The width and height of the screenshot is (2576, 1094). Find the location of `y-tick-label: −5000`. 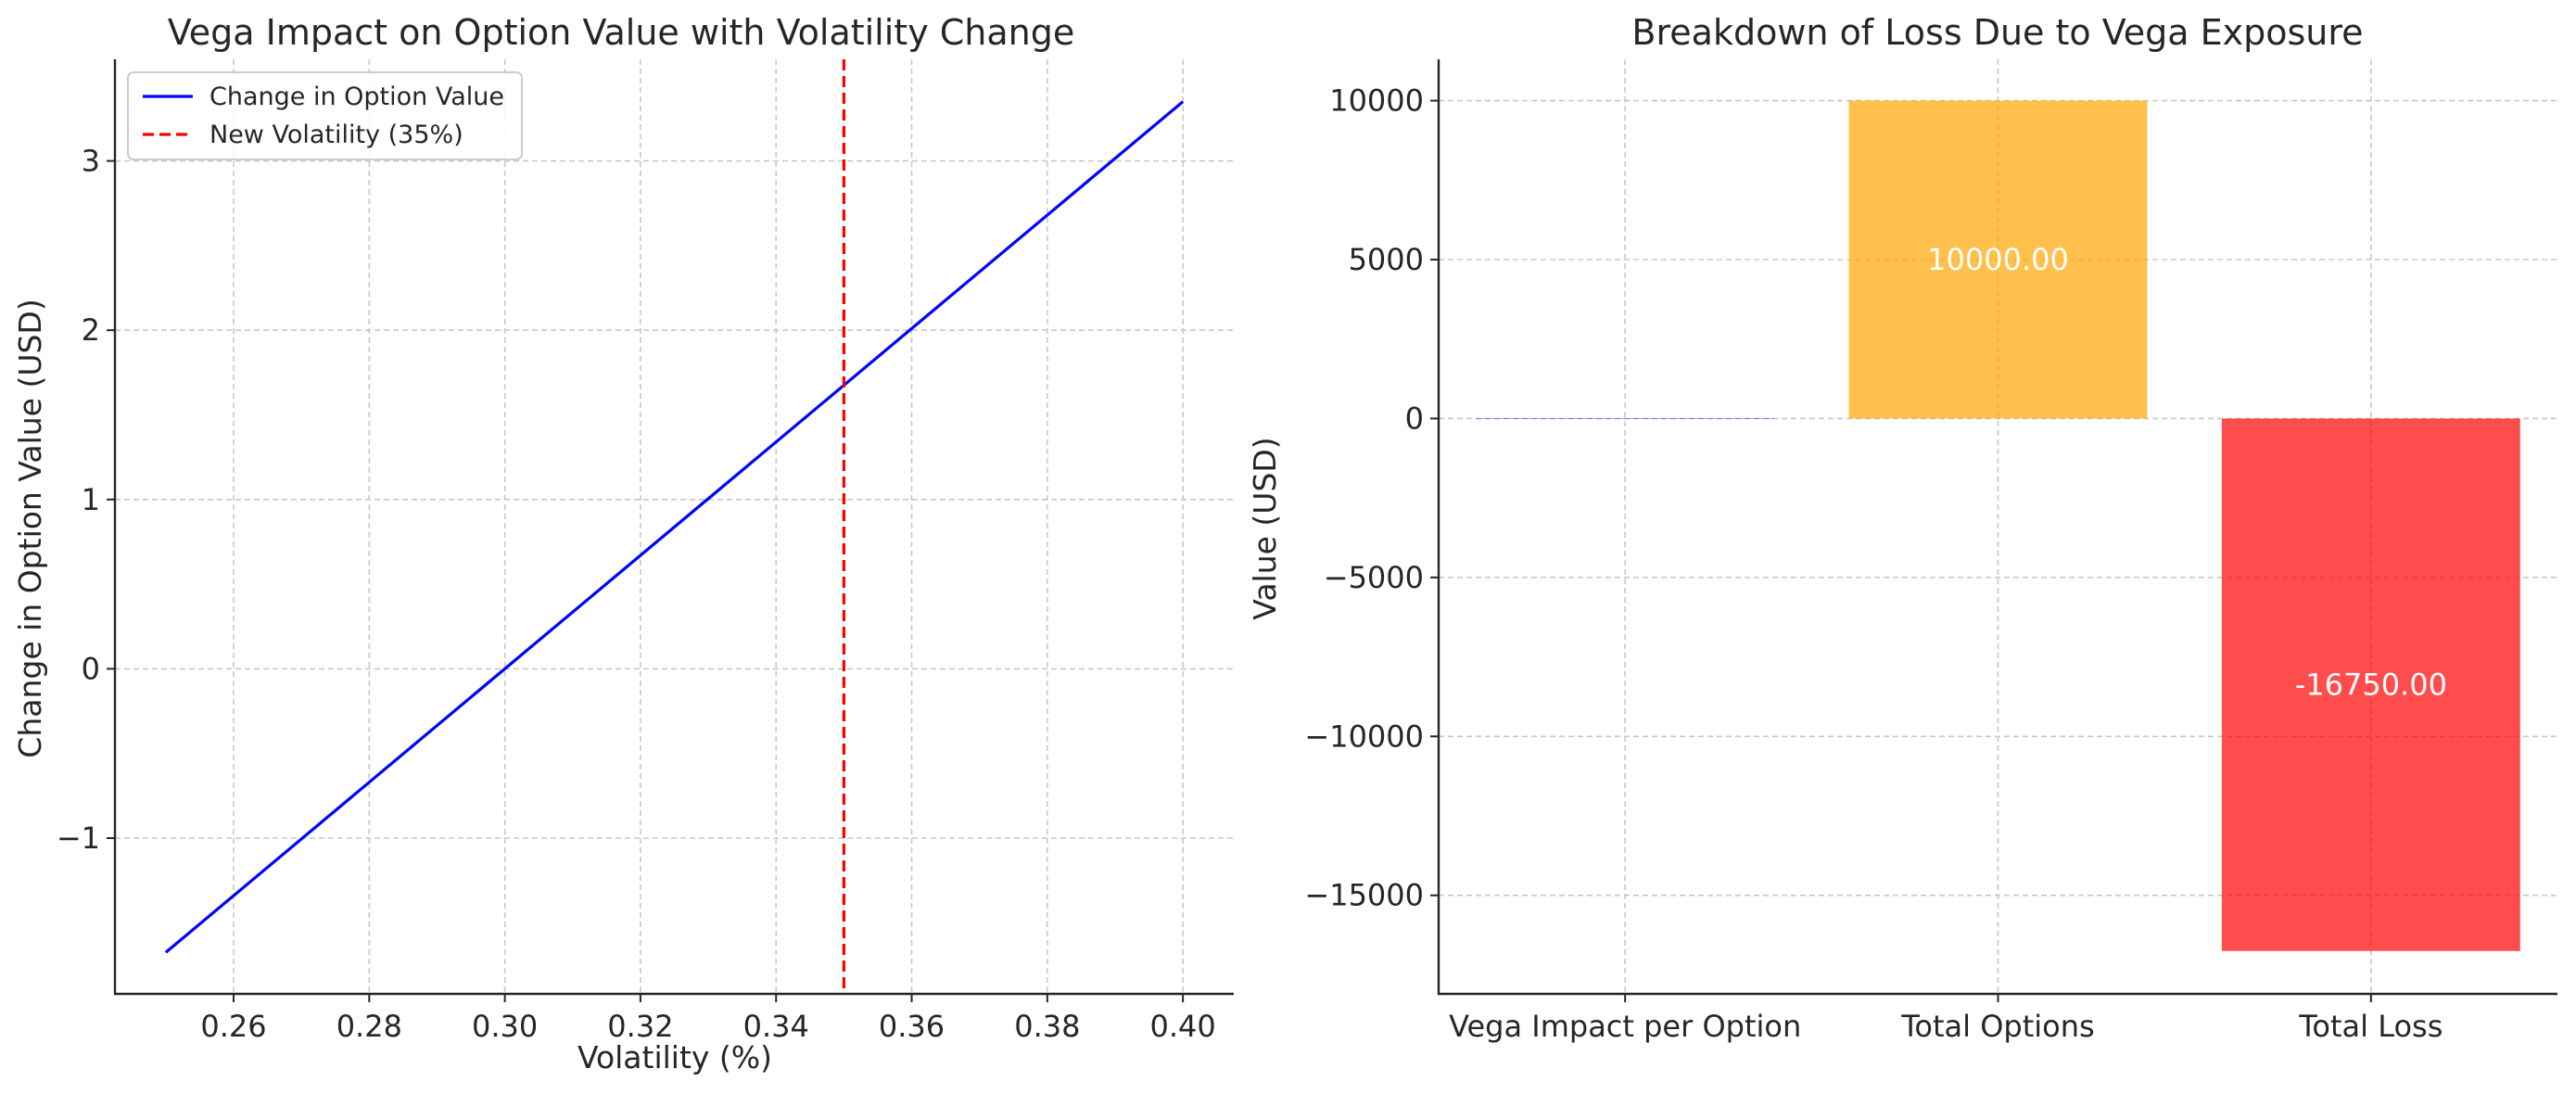

y-tick-label: −5000 is located at coordinates (1374, 577).